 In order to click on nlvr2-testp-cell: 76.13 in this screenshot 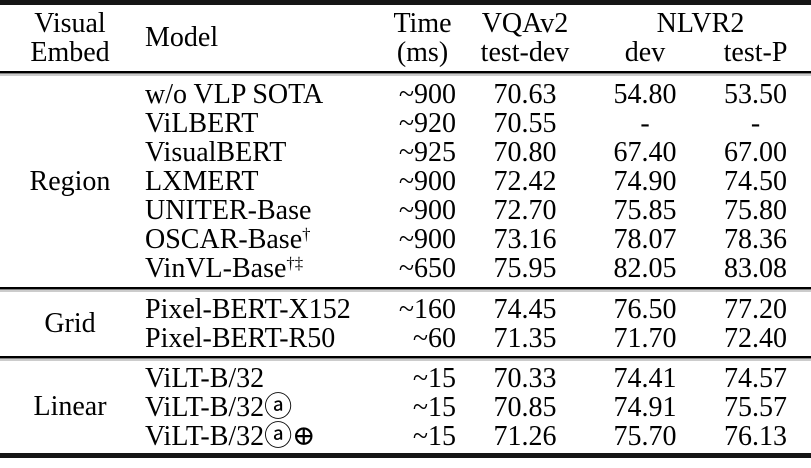, I will do `click(755, 436)`.